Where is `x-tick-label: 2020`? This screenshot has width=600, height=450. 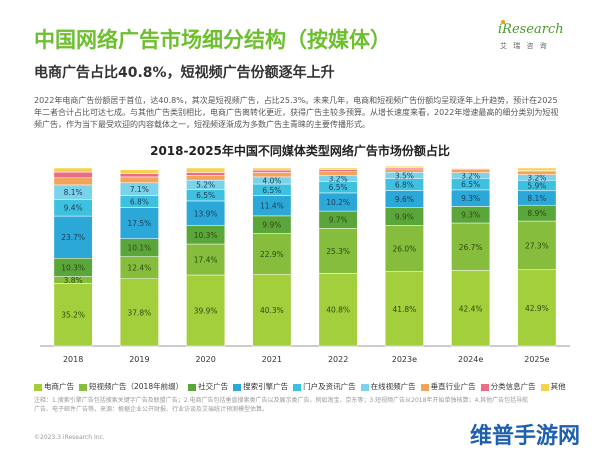 x-tick-label: 2020 is located at coordinates (205, 359).